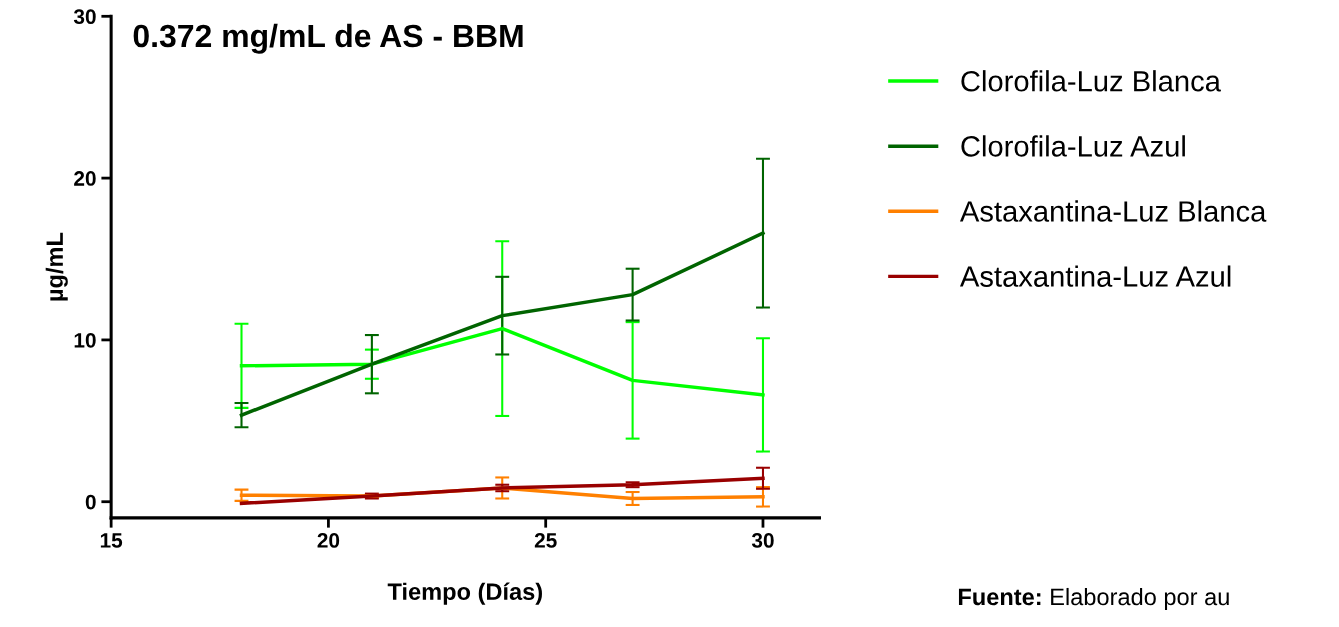 The height and width of the screenshot is (627, 1339). I want to click on y-axis-title: µg/mL, so click(56, 266).